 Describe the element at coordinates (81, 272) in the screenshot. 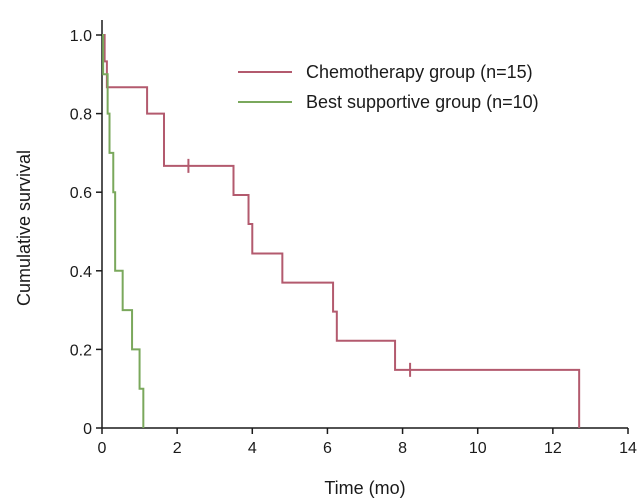

I see `y-tick-label: 0.4` at that location.